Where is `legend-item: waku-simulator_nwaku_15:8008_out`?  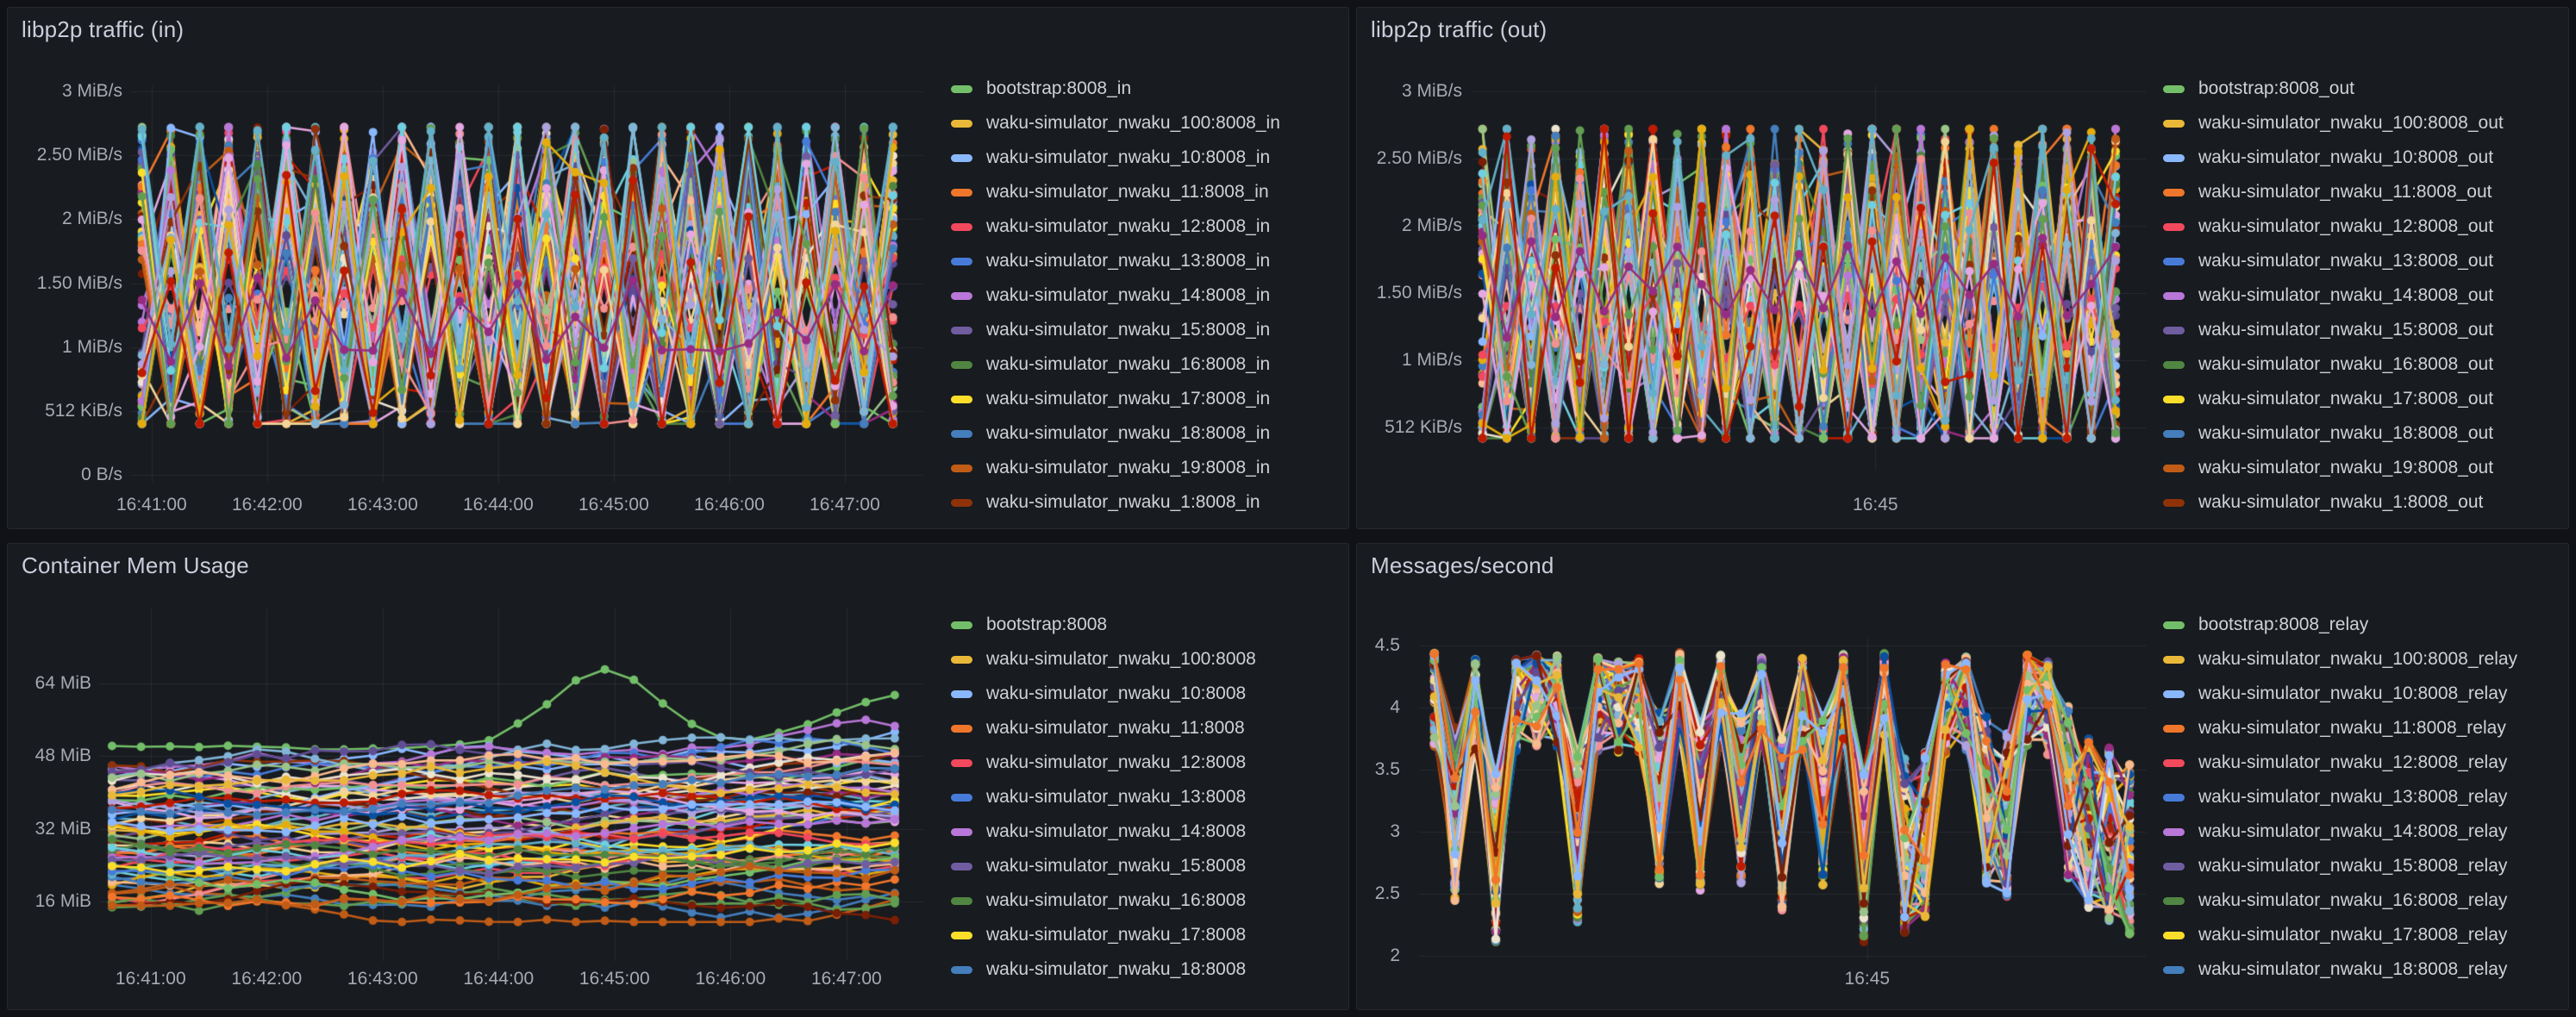 legend-item: waku-simulator_nwaku_15:8008_out is located at coordinates (2328, 330).